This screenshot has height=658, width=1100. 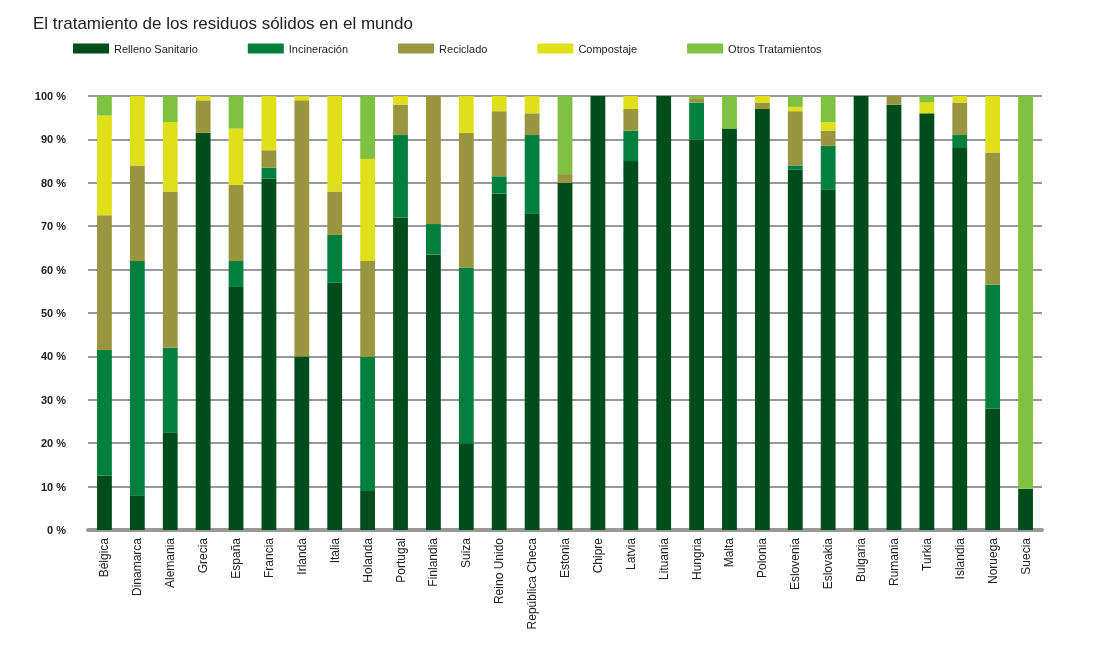 I want to click on y-tick-label: 30 %, so click(x=53, y=399).